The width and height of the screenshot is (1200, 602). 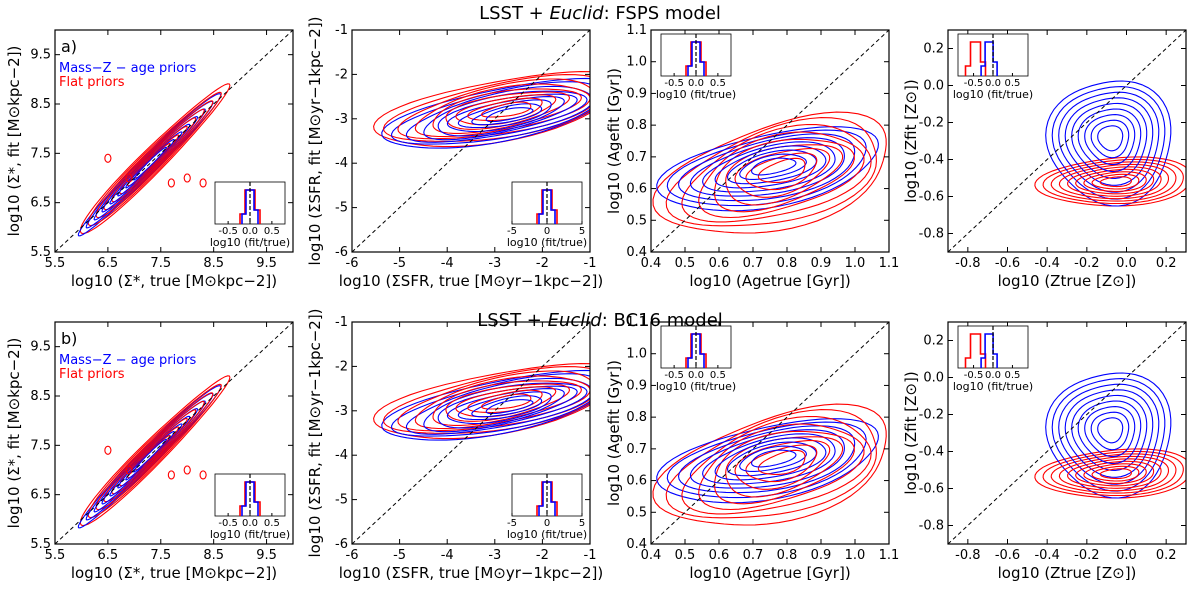 I want to click on inset-tick-label: 0, so click(x=547, y=523).